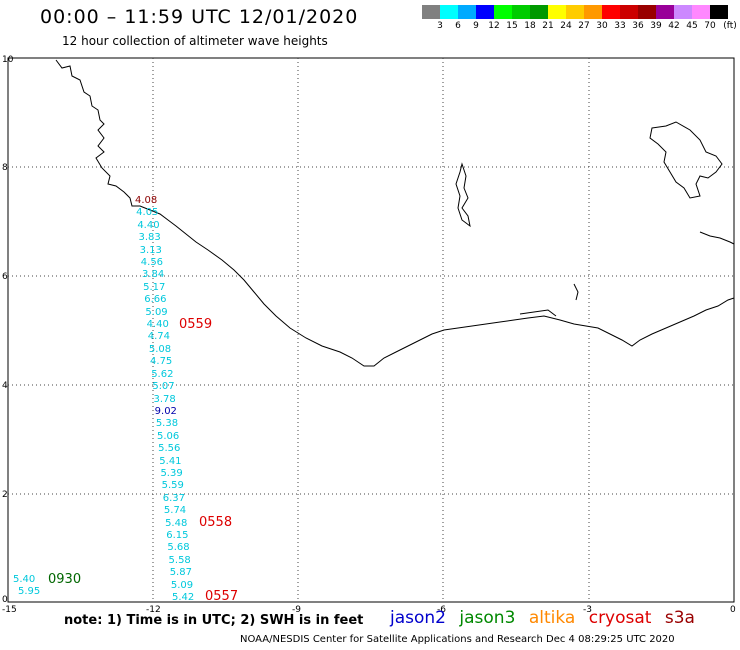  I want to click on satellite-label: altika, so click(552, 618).